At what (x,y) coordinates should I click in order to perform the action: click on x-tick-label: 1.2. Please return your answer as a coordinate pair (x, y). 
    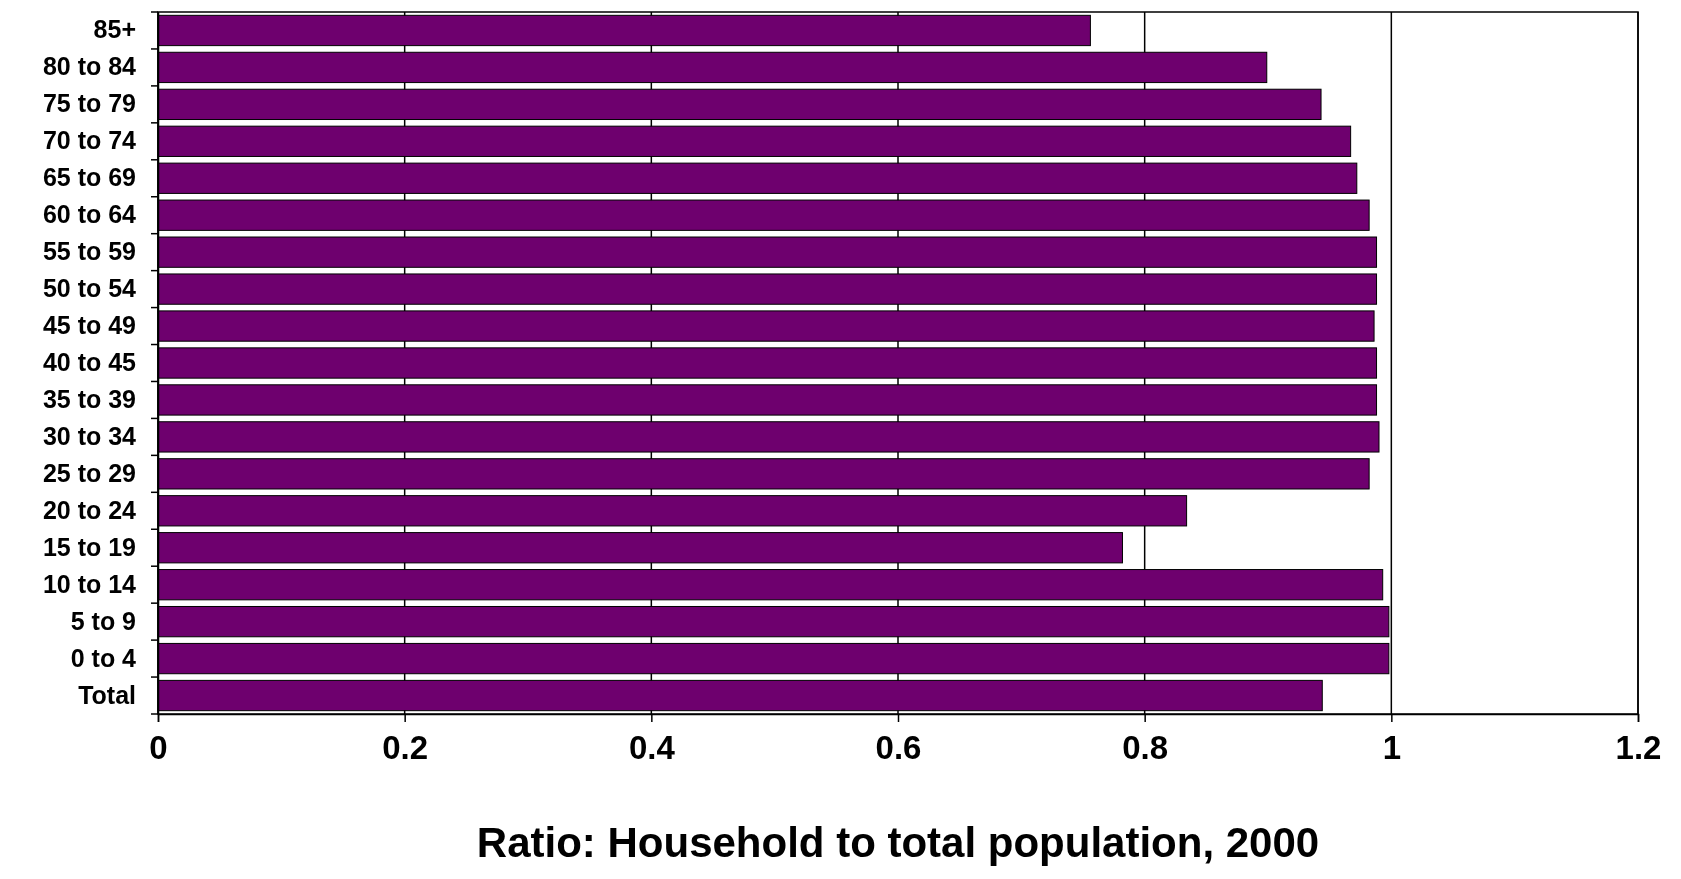
    Looking at the image, I should click on (1638, 748).